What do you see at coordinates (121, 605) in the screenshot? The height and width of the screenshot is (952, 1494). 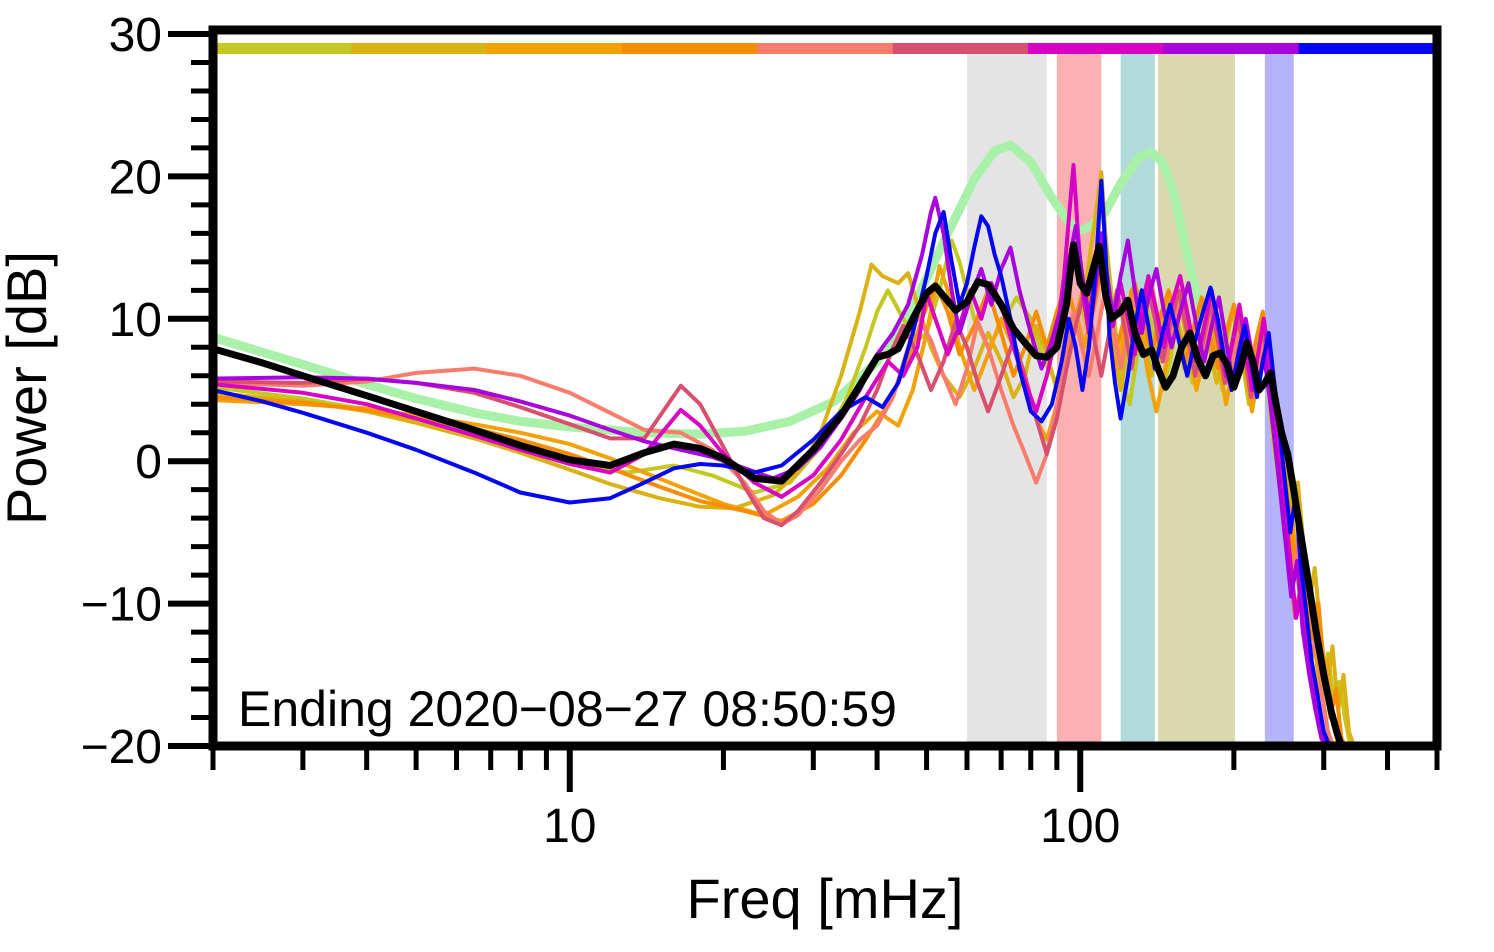 I see `y-tick-label: −10` at bounding box center [121, 605].